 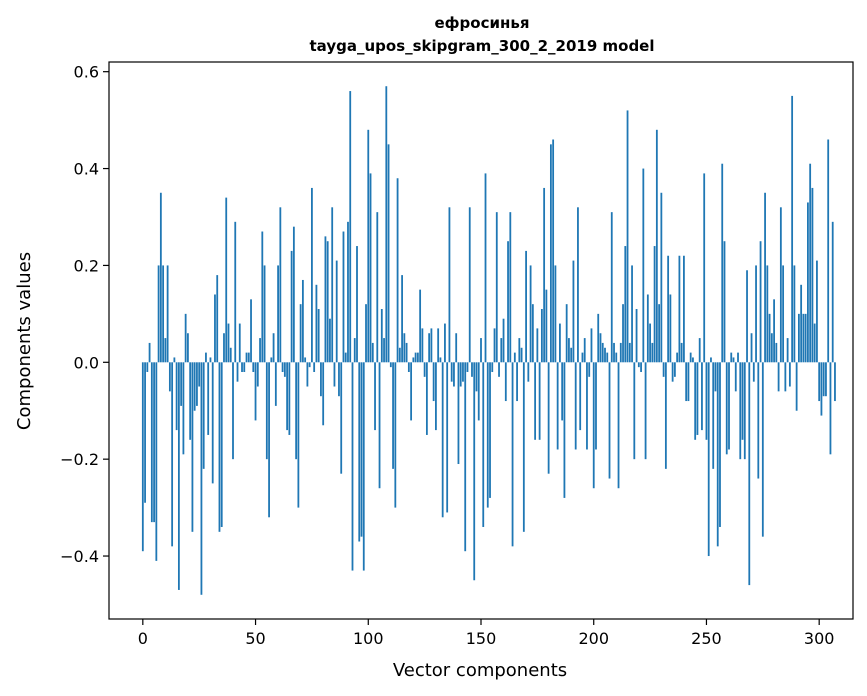 What do you see at coordinates (593, 638) in the screenshot?
I see `x-tick-label-200: 200` at bounding box center [593, 638].